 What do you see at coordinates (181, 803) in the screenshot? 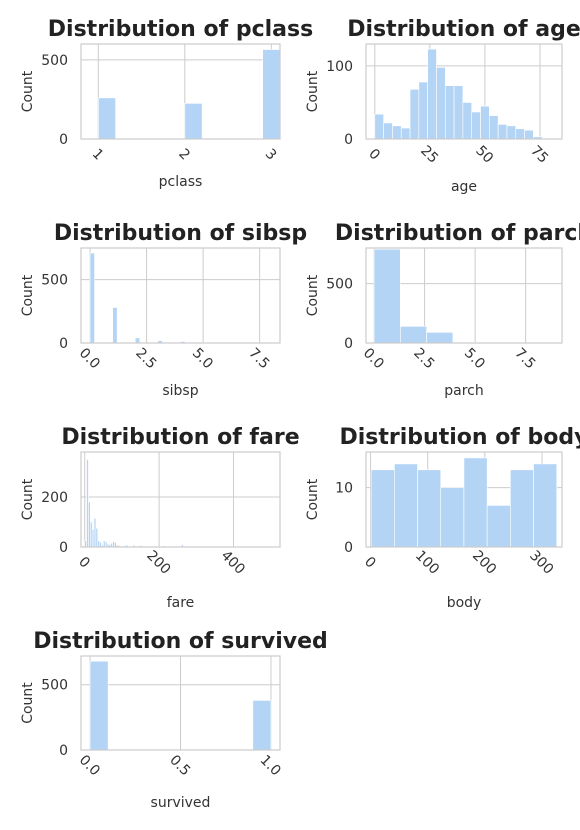
I see `x-axis-label: survived` at bounding box center [181, 803].